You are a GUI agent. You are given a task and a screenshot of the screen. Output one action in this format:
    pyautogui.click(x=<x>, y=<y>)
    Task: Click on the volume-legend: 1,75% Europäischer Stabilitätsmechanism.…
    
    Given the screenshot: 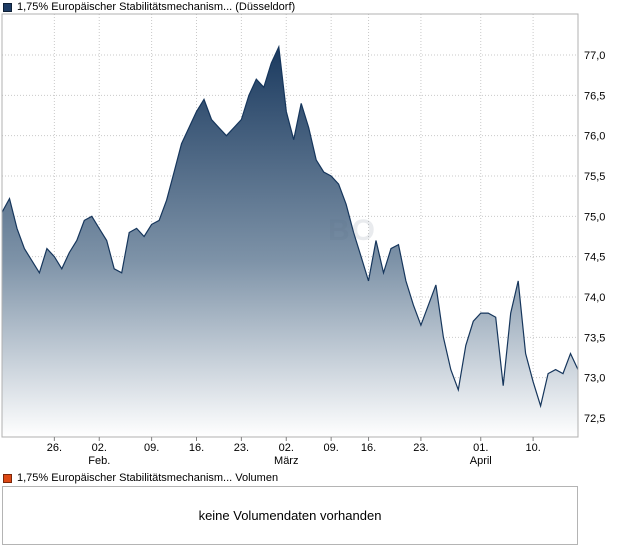 What is the action you would take?
    pyautogui.click(x=140, y=478)
    